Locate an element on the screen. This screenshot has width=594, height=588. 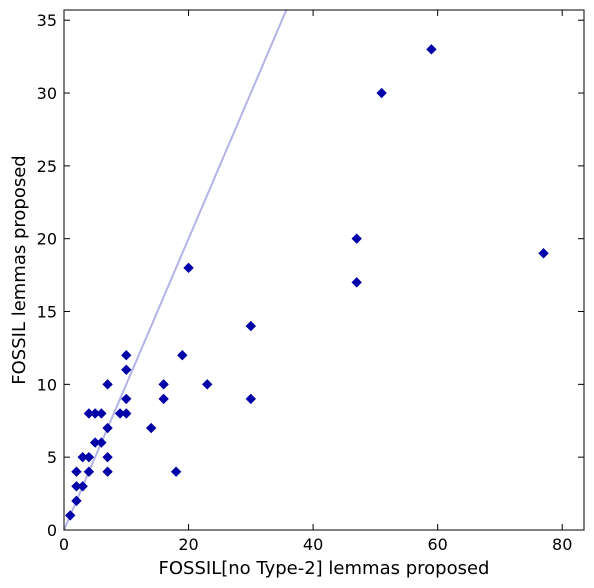
y-tick-label: 30 is located at coordinates (47, 93).